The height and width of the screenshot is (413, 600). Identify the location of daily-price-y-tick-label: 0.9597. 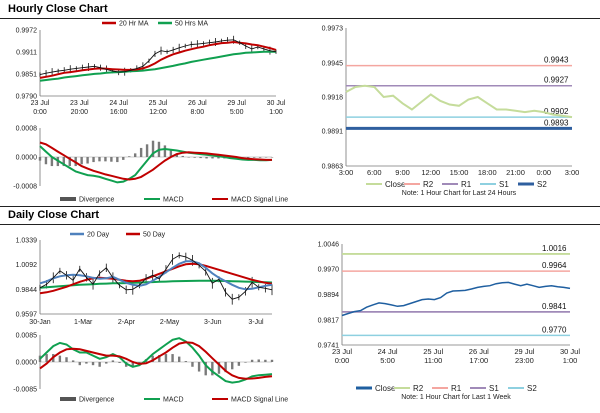
(27, 315).